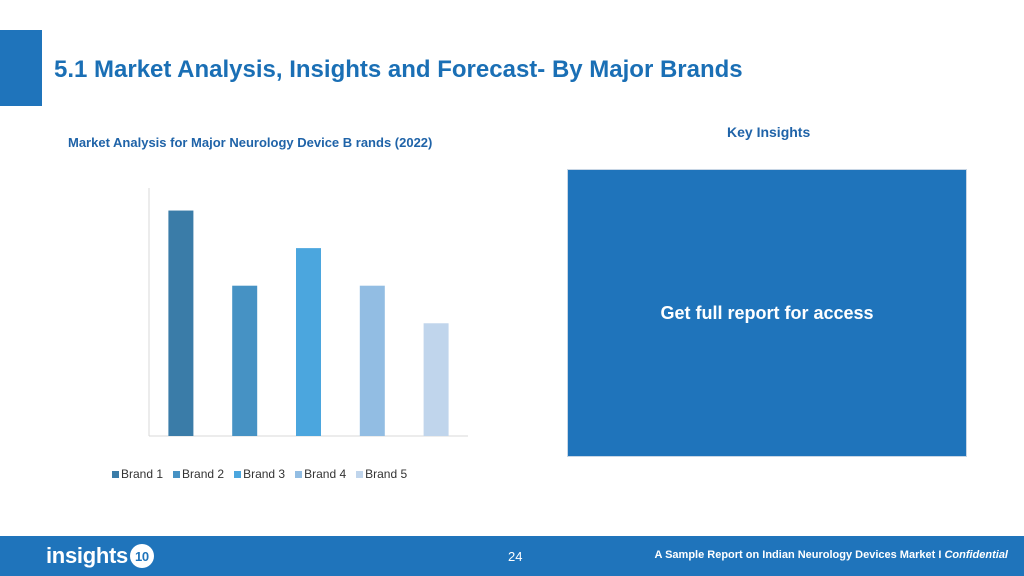  What do you see at coordinates (769, 132) in the screenshot?
I see `key-insights-heading: Key Insights` at bounding box center [769, 132].